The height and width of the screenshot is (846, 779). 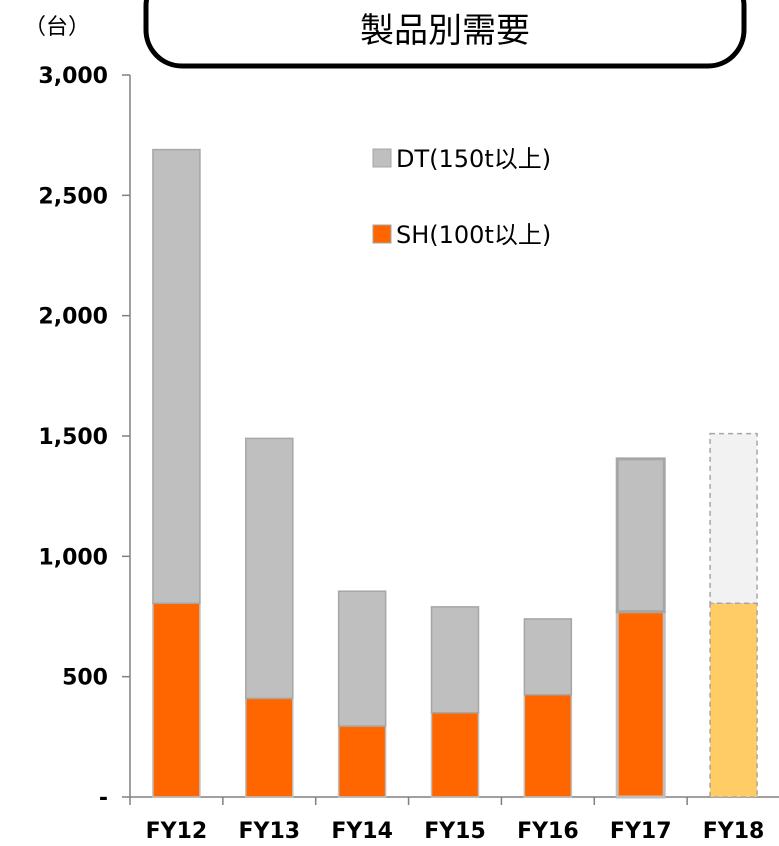 I want to click on bar-FY16-sh, so click(x=548, y=745).